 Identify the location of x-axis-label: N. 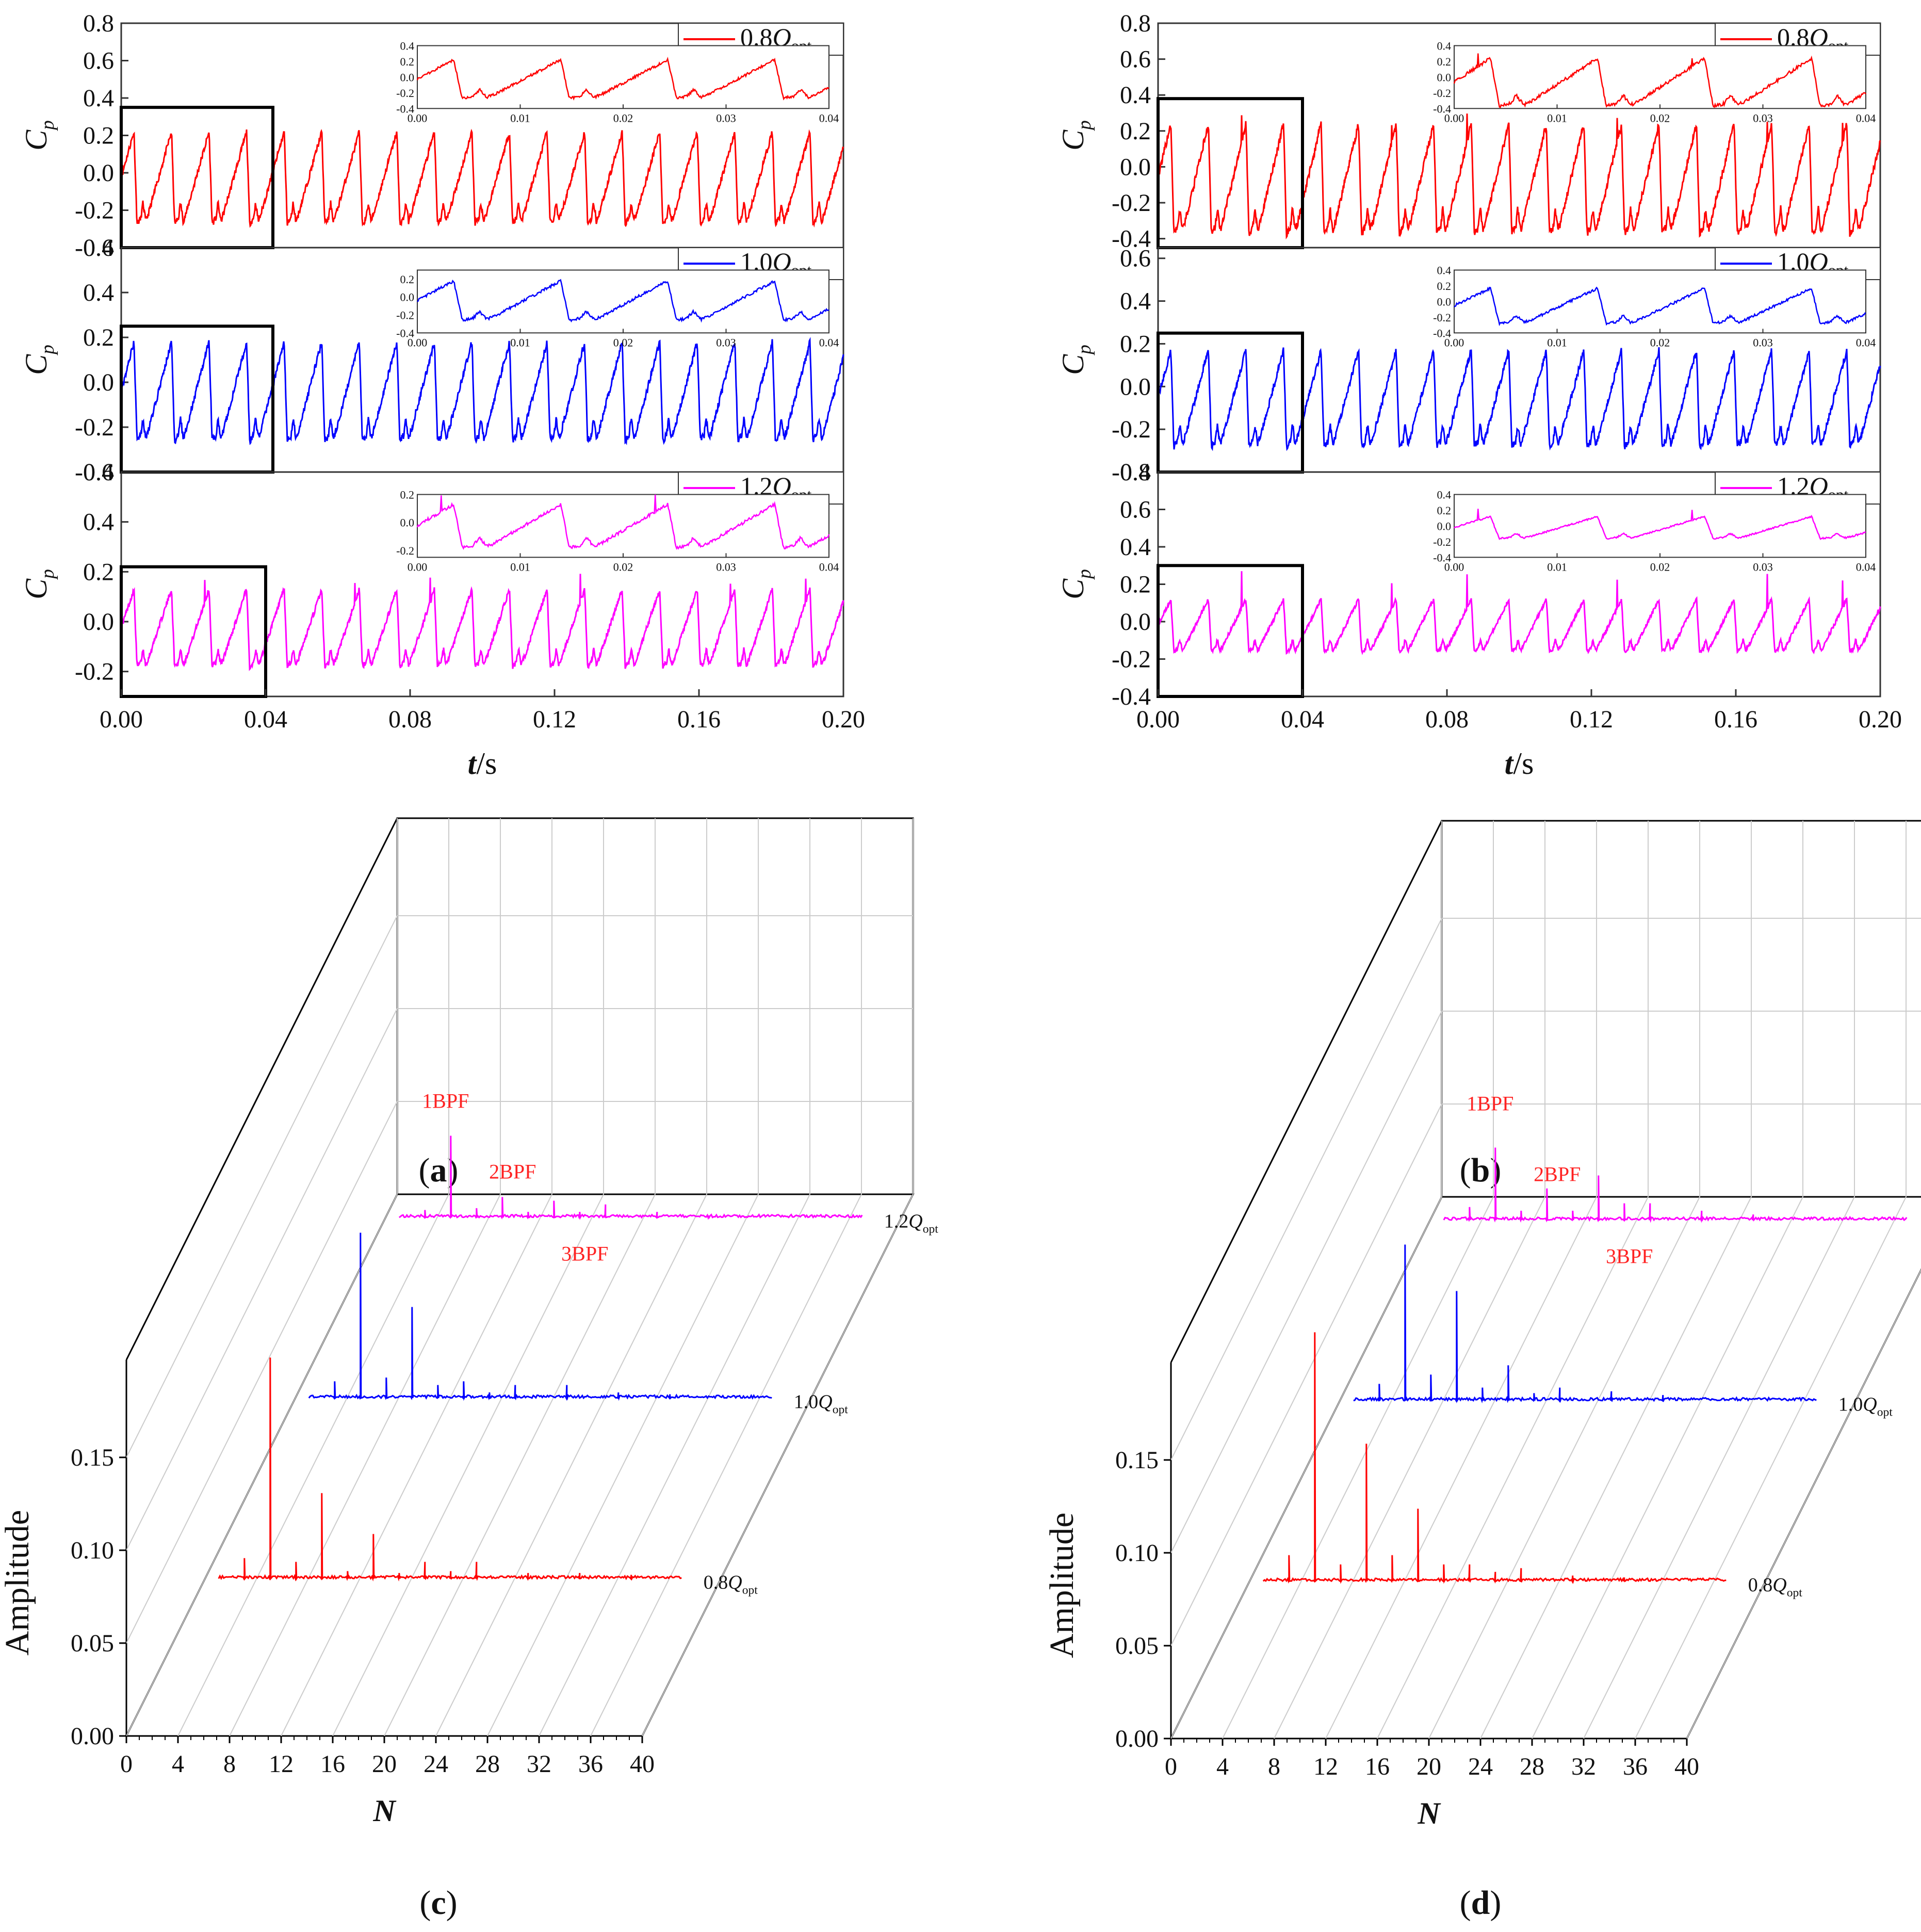
(1429, 1813).